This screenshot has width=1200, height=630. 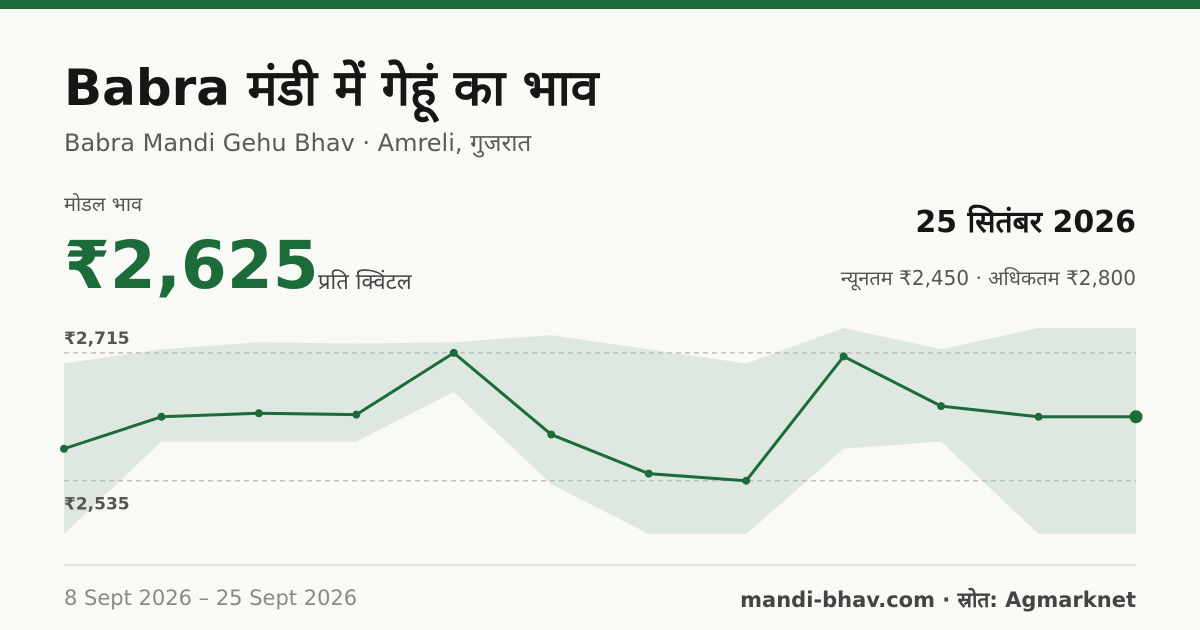 What do you see at coordinates (600, 4) in the screenshot?
I see `top-accent-bar` at bounding box center [600, 4].